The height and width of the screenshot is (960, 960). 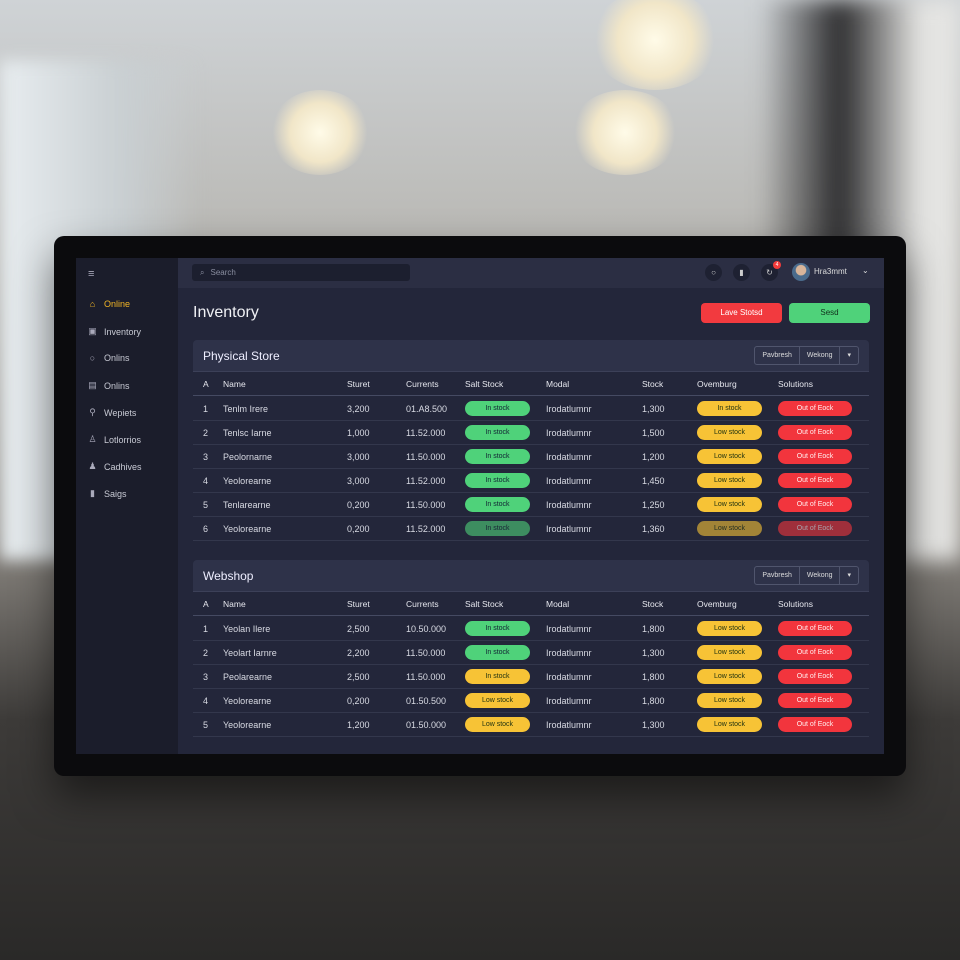 What do you see at coordinates (117, 385) in the screenshot?
I see `sidebar-item-label: Onlins` at bounding box center [117, 385].